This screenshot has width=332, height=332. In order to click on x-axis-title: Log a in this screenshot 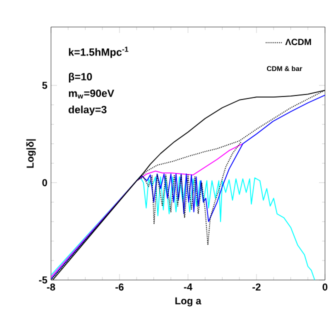, I will do `click(188, 301)`.